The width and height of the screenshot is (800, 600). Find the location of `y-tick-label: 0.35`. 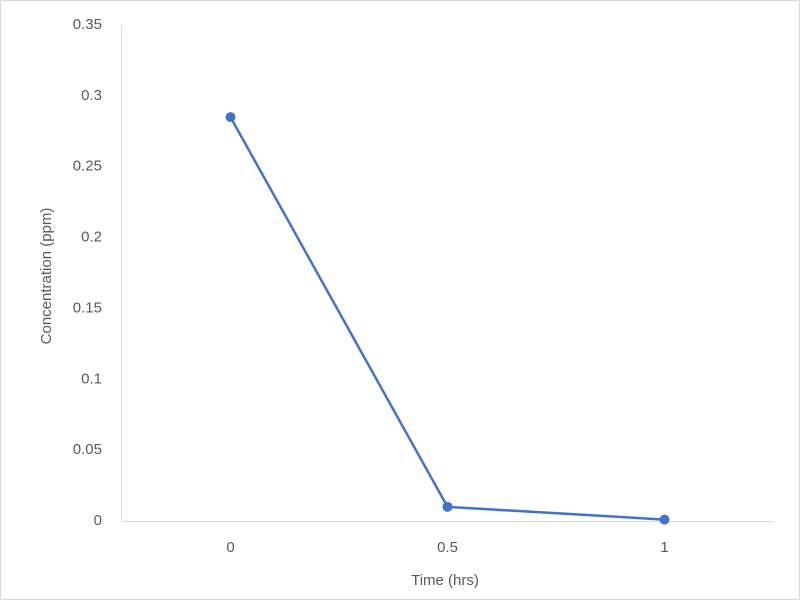

y-tick-label: 0.35 is located at coordinates (87, 24).